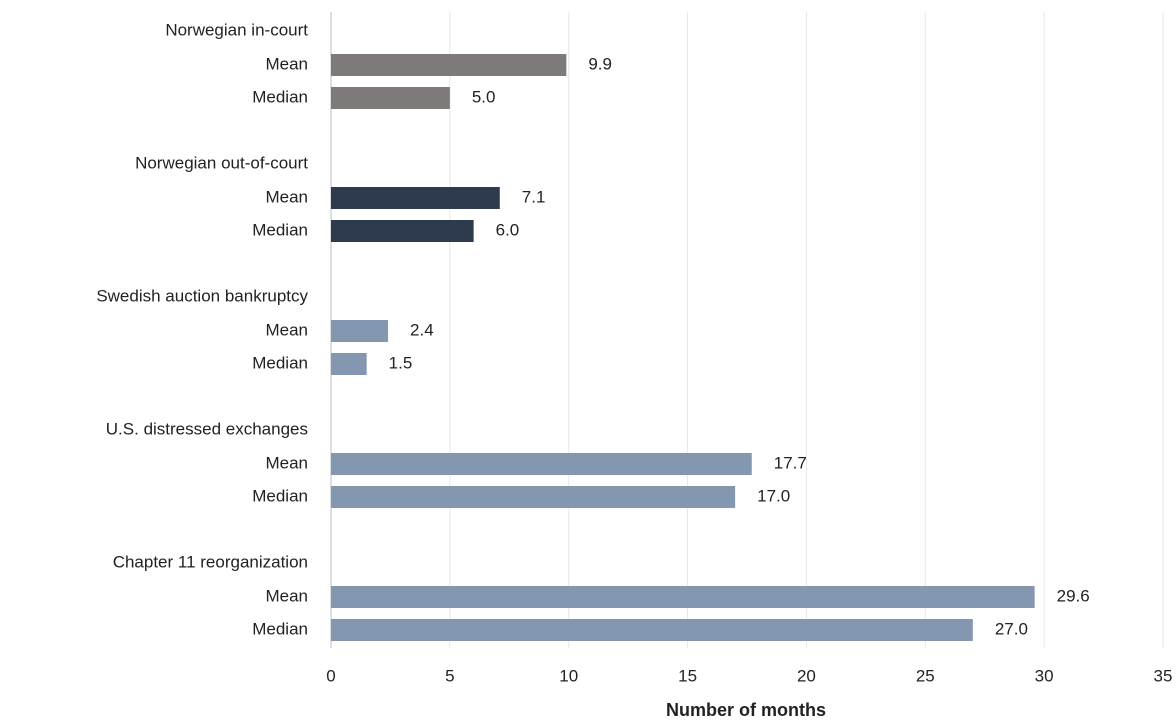  What do you see at coordinates (484, 96) in the screenshot?
I see `data-label: 5.0` at bounding box center [484, 96].